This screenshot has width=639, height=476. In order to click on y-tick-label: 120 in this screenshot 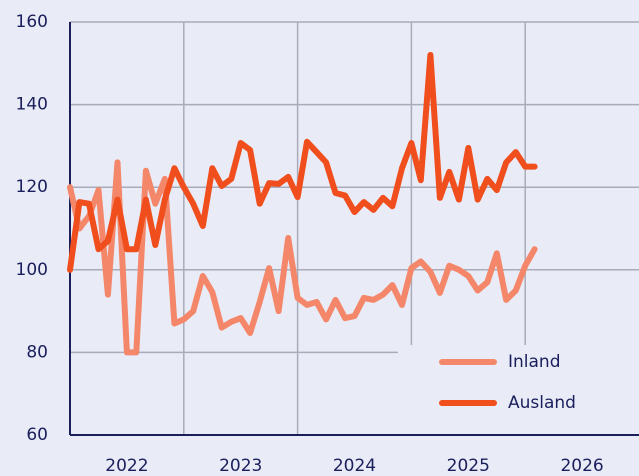, I will do `click(32, 187)`.